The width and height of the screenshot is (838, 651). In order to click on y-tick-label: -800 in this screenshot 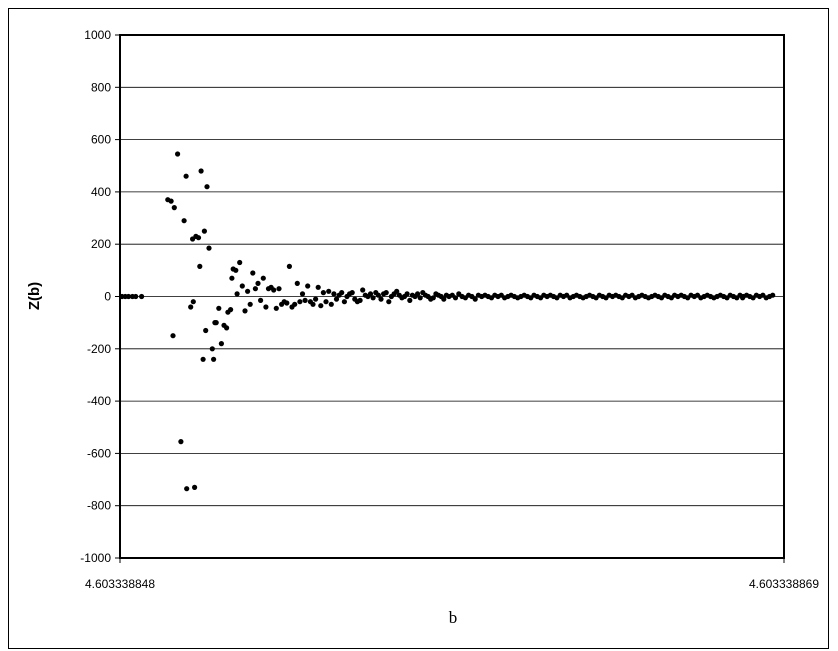, I will do `click(99, 506)`.